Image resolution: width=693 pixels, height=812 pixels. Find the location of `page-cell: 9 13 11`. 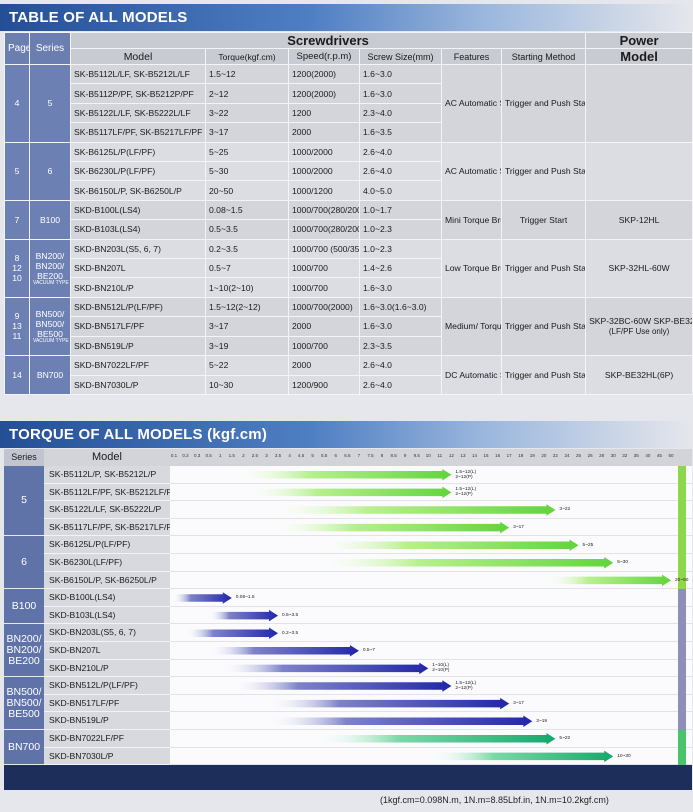

page-cell: 9 13 11 is located at coordinates (17, 326).